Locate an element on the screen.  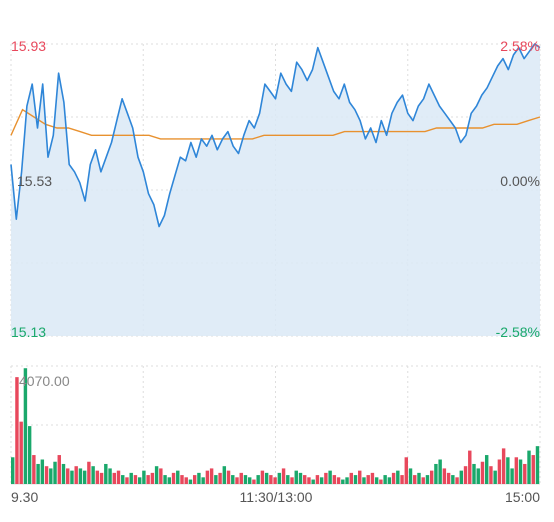
time-start-label: 9.30 is located at coordinates (24, 497).